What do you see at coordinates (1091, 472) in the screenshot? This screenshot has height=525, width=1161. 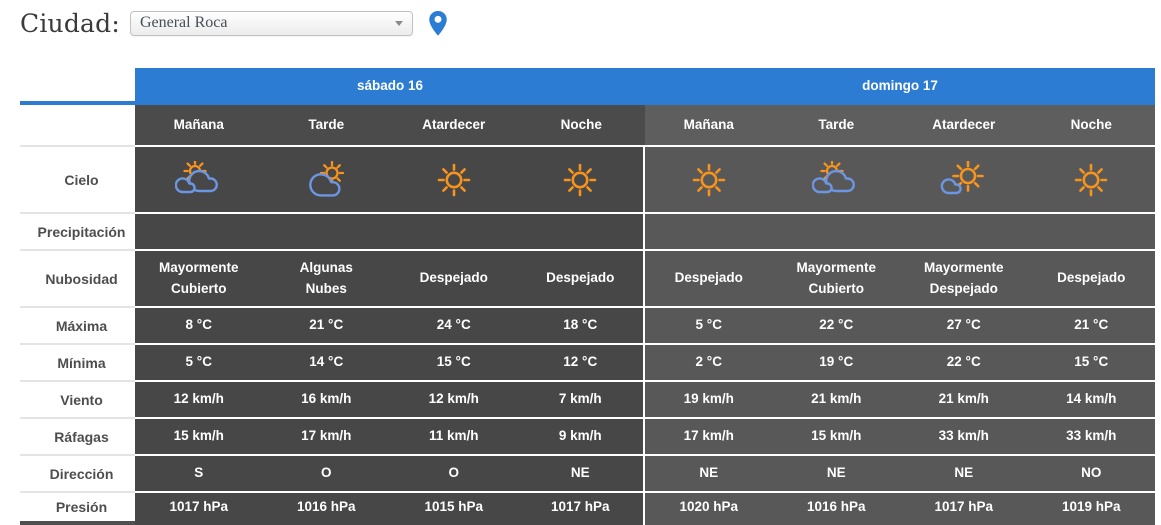 I see `forecast-cell: NO` at bounding box center [1091, 472].